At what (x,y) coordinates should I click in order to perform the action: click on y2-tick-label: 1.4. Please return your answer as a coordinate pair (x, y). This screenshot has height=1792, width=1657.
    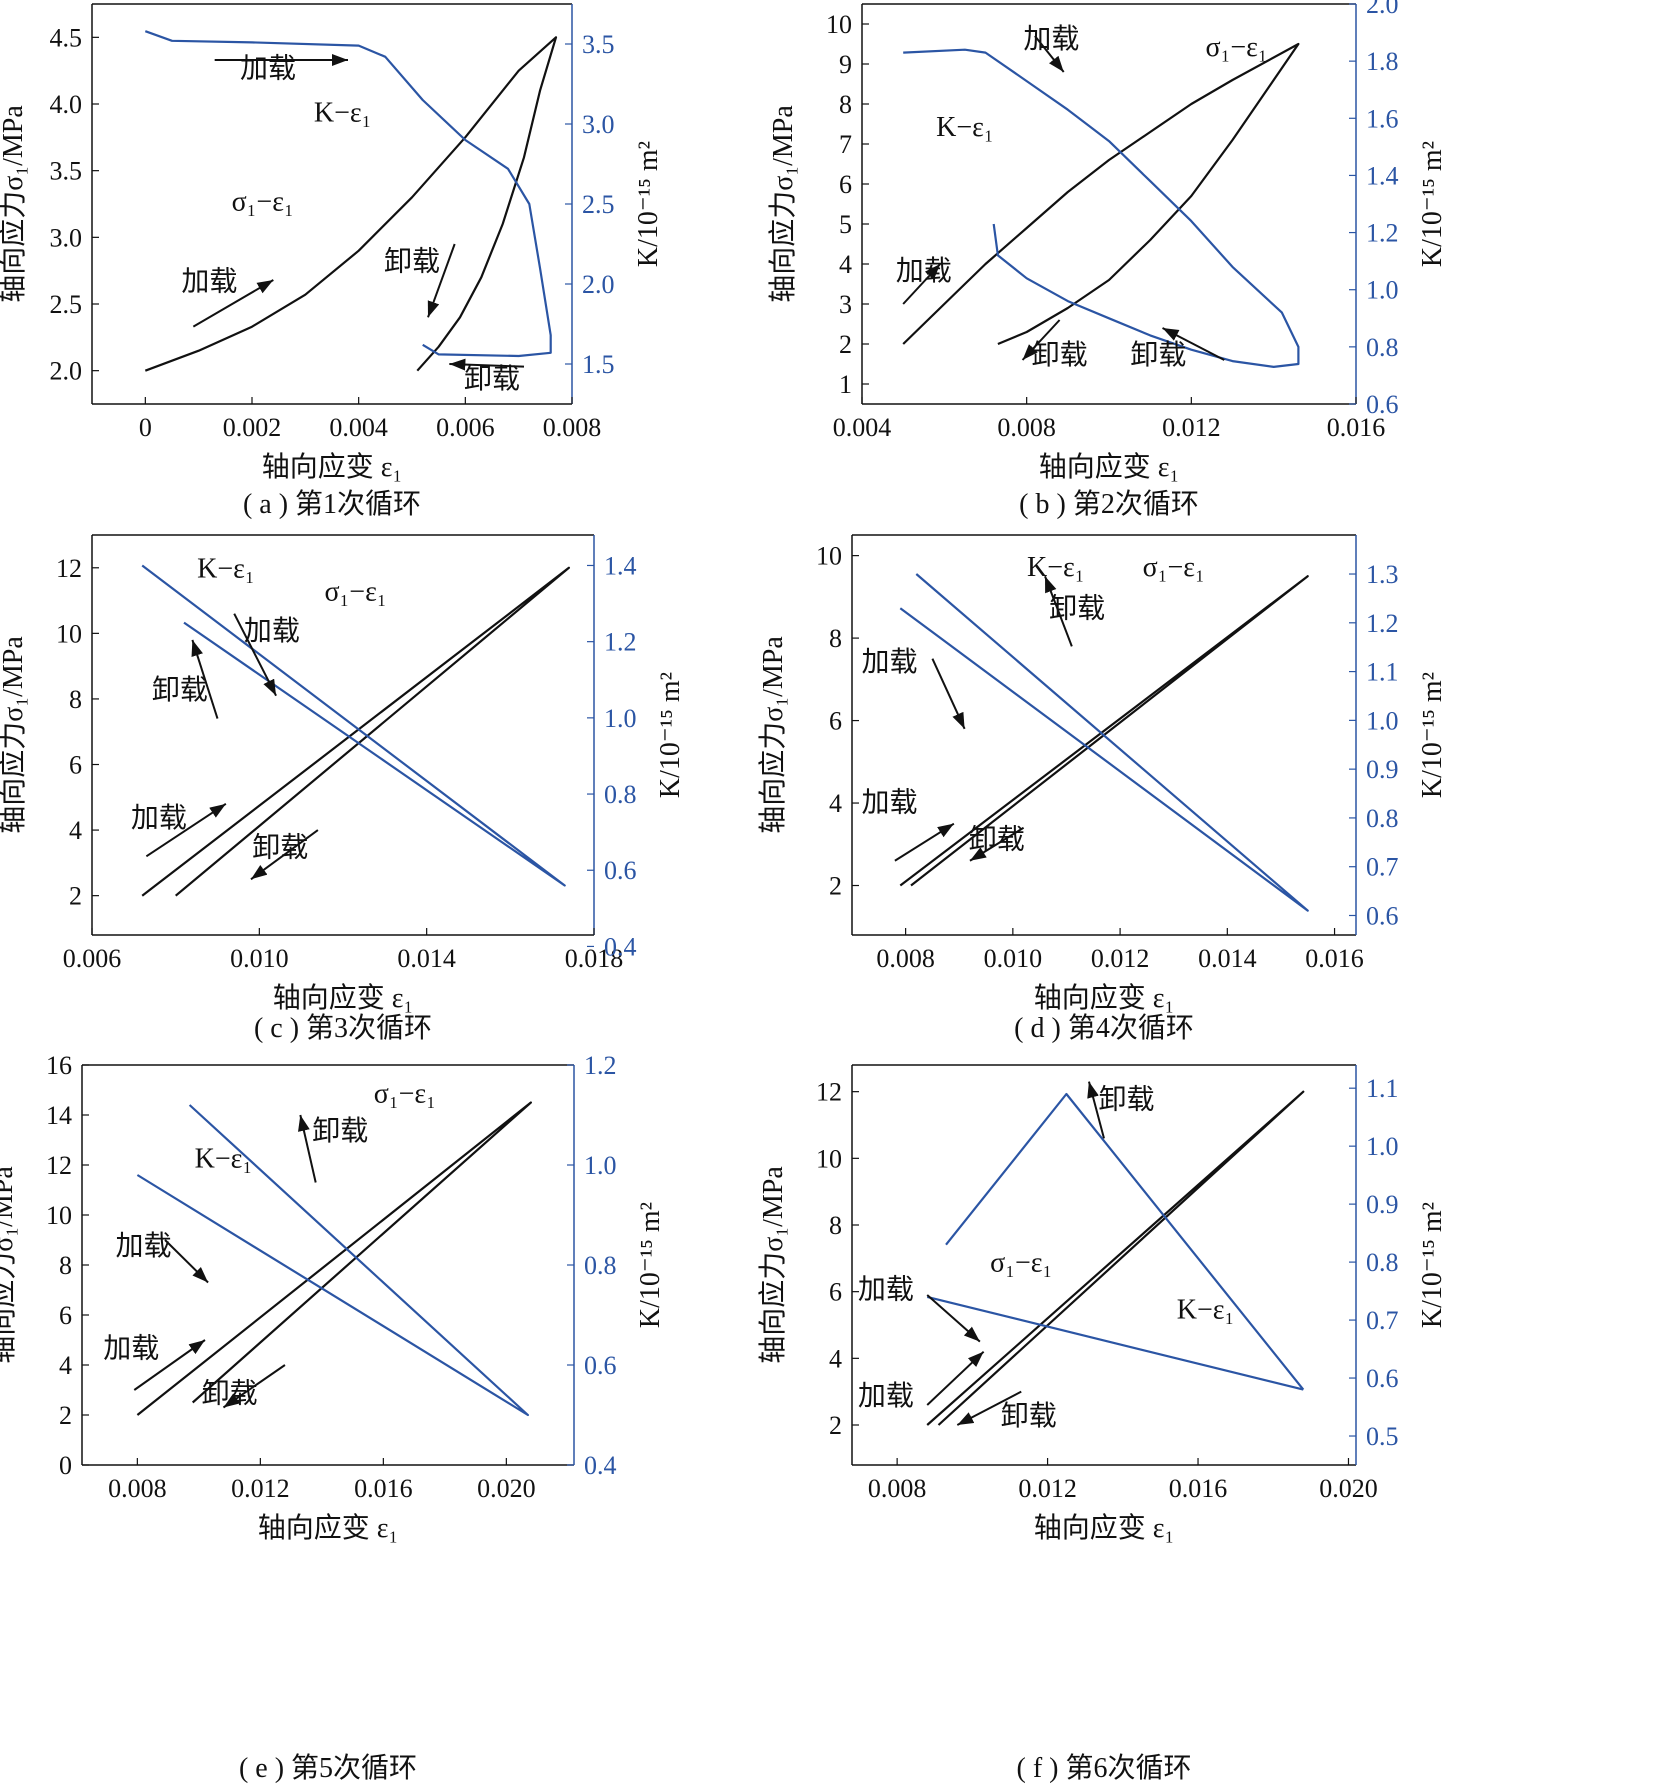
    Looking at the image, I should click on (1382, 175).